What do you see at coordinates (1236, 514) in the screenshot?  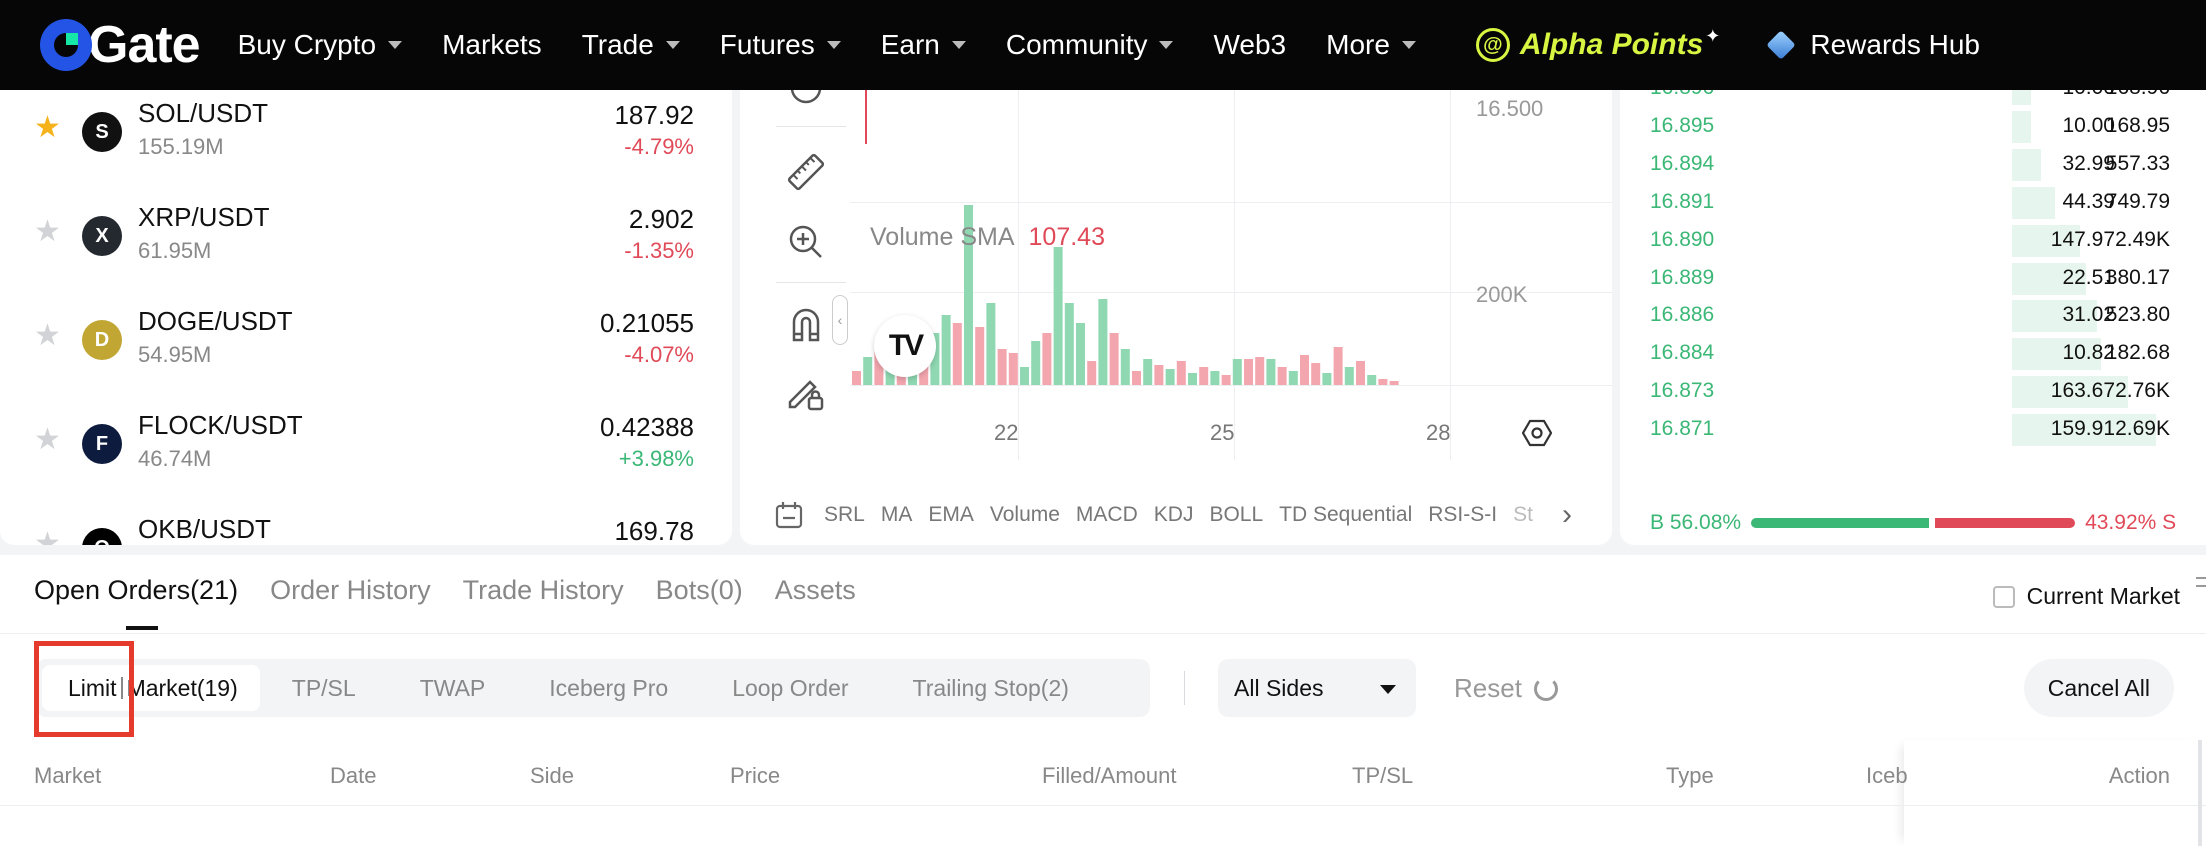 I see `indicator-boll: BOLL` at bounding box center [1236, 514].